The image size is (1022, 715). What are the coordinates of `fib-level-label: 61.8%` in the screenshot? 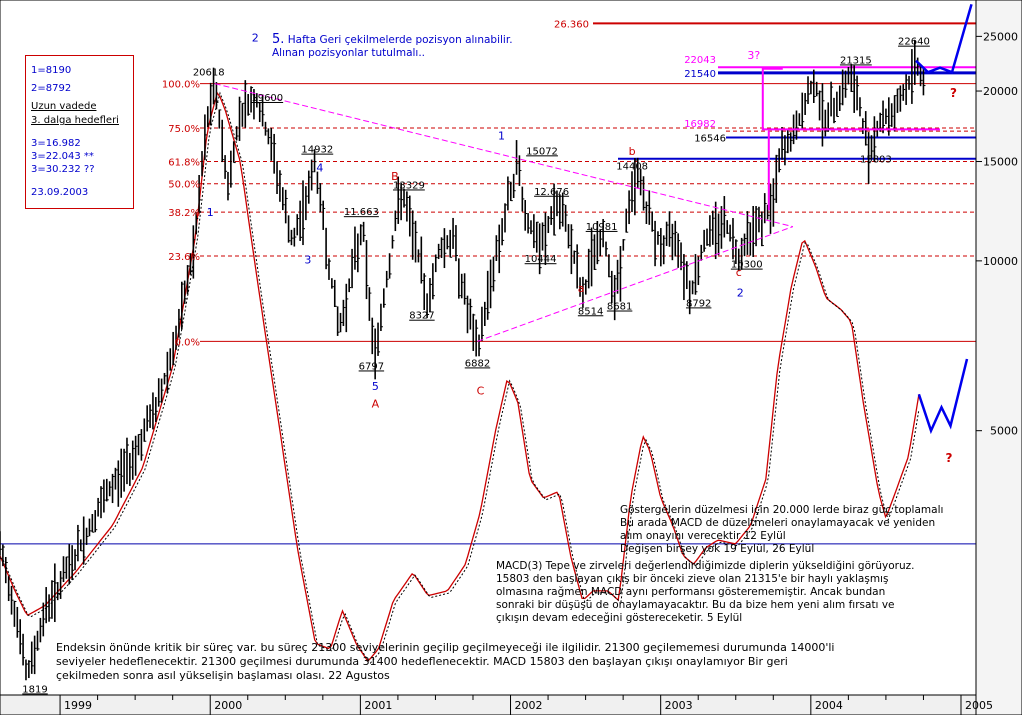 It's located at (184, 163).